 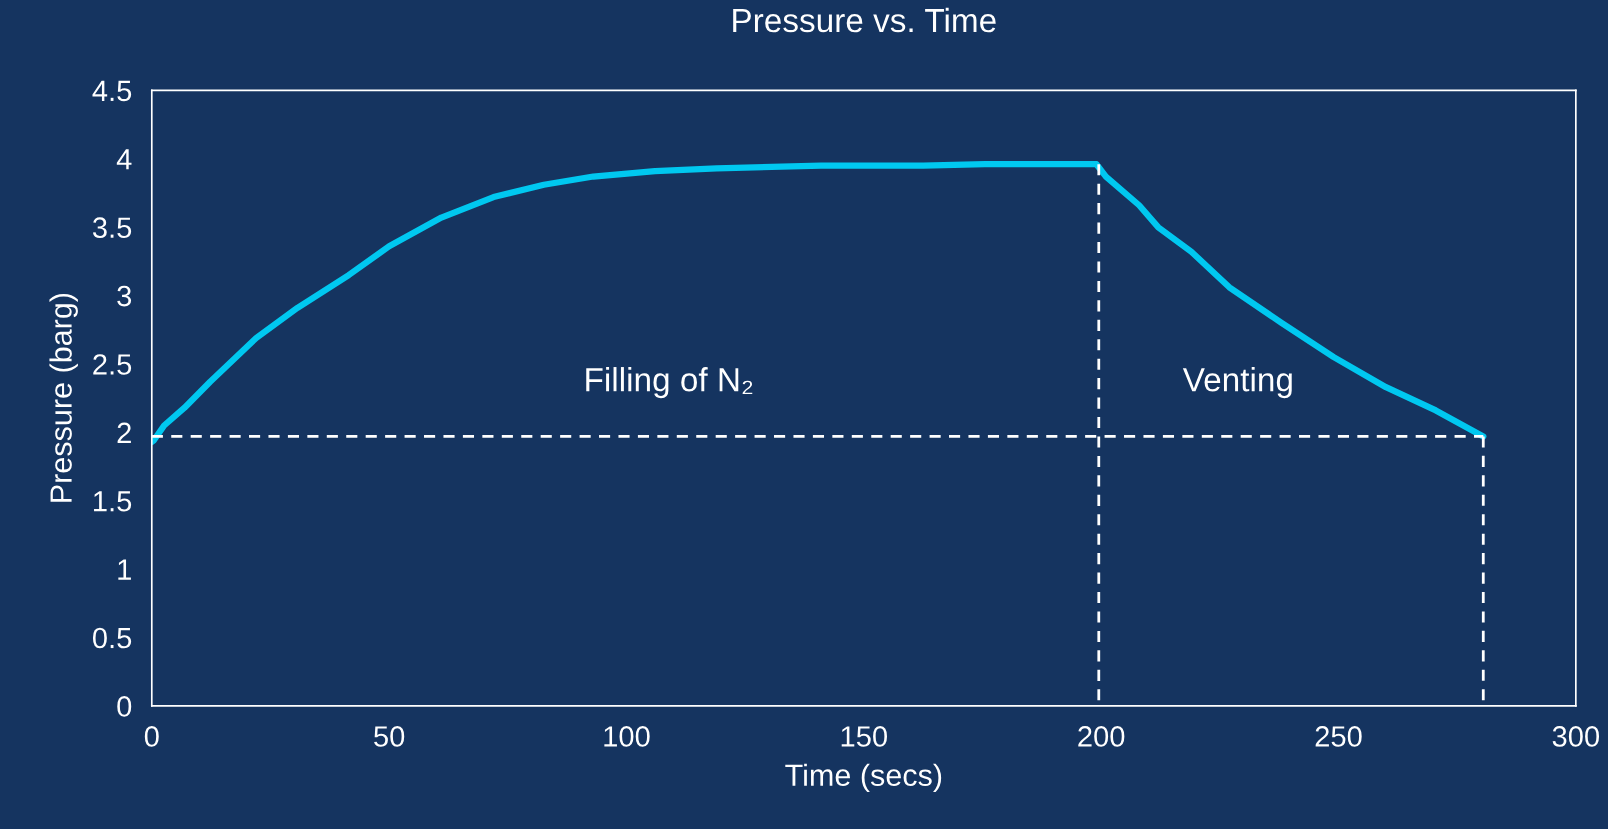 What do you see at coordinates (112, 638) in the screenshot?
I see `y-tick-label: 0.5` at bounding box center [112, 638].